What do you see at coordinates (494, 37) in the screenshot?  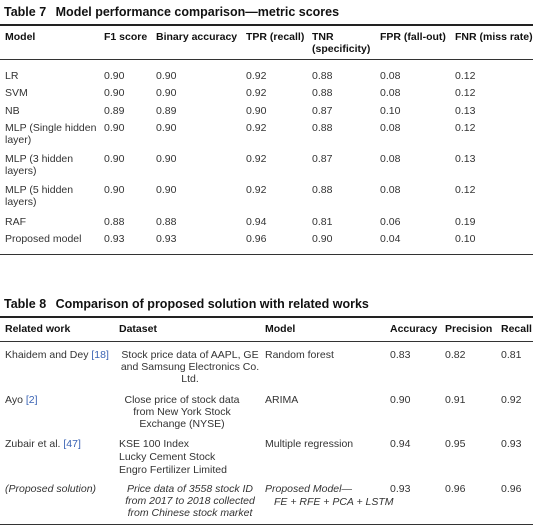 I see `t7-header-fnr: FNR (miss rate)` at bounding box center [494, 37].